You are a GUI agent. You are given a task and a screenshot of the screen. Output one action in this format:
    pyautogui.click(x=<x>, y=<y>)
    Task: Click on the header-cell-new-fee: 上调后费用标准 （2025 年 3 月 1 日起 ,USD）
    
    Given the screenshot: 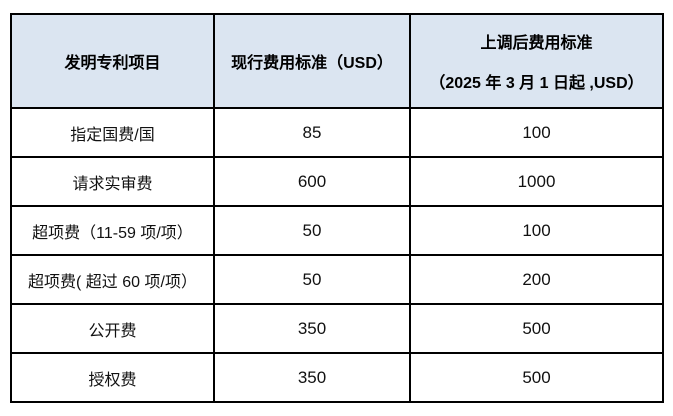 What is the action you would take?
    pyautogui.click(x=536, y=61)
    